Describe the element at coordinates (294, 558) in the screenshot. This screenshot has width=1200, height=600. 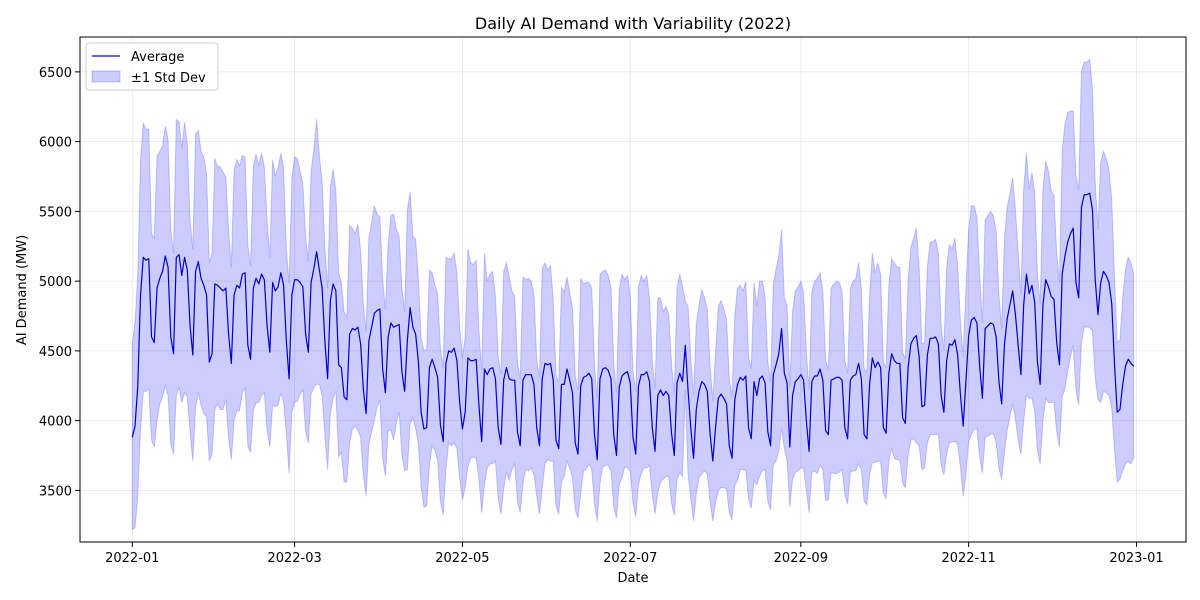
I see `x-tick-label: 2022-03` at that location.